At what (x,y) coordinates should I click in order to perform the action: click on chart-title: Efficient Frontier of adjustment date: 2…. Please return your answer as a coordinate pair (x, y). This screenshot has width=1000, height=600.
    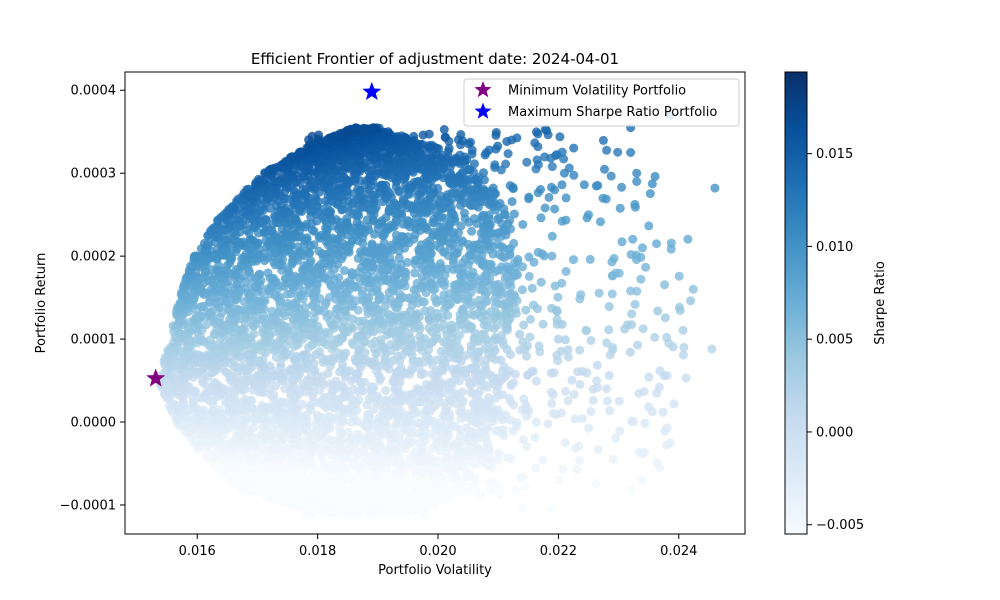
    Looking at the image, I should click on (435, 59).